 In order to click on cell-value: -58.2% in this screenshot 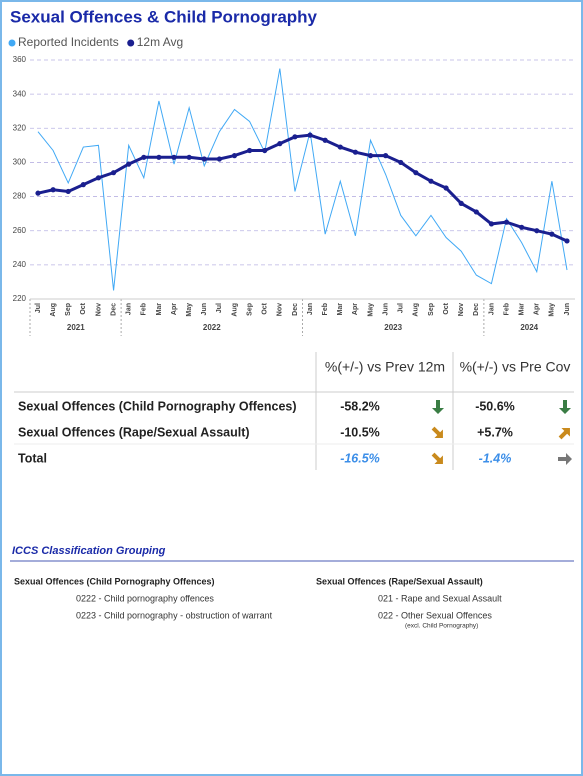, I will do `click(360, 406)`.